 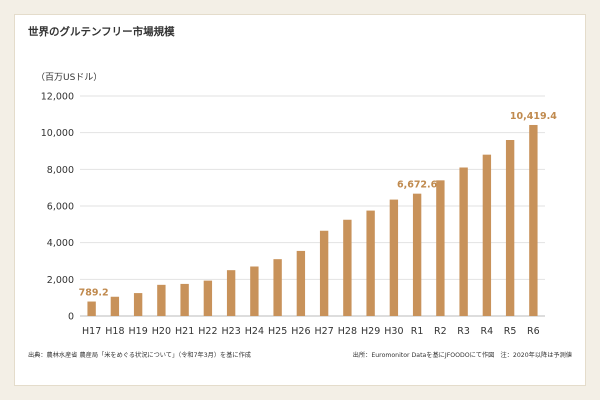 I want to click on x-tick-label: R2, so click(x=440, y=331).